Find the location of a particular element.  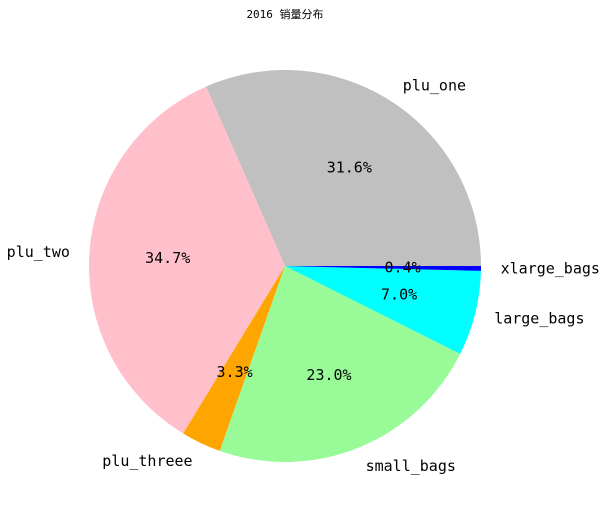

category-label-plu-two: plu_two is located at coordinates (38, 252).